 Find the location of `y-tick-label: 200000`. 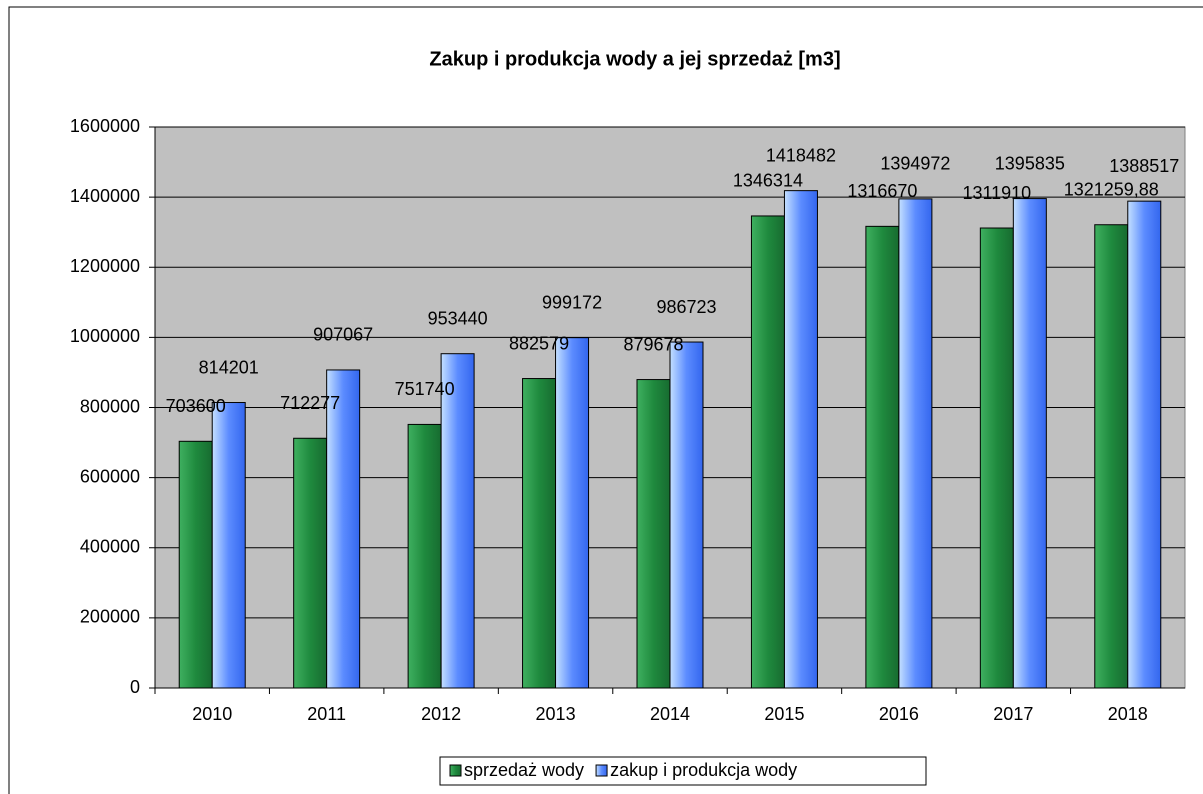

y-tick-label: 200000 is located at coordinates (110, 617).